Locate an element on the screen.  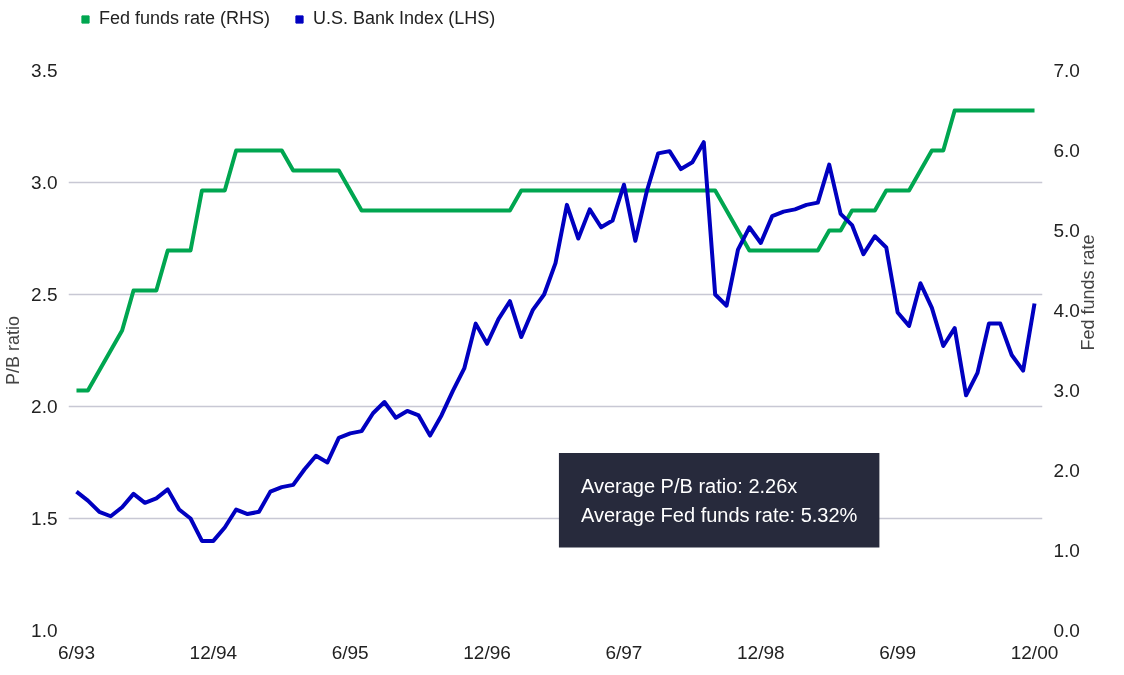
y2-tick-label: 5.0 is located at coordinates (1066, 230).